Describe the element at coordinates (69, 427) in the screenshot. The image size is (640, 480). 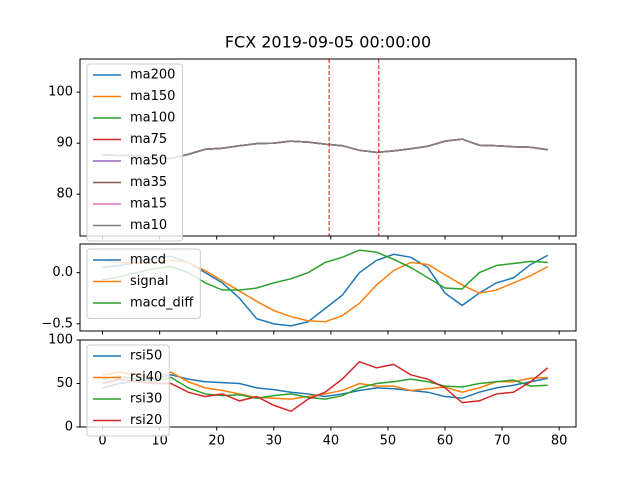
I see `y-tick-label: 0` at that location.